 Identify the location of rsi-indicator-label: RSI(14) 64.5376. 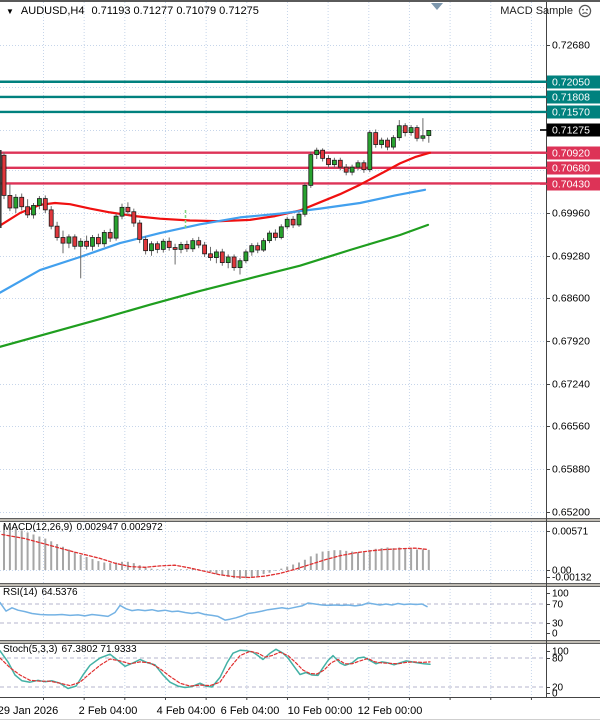
(42, 592).